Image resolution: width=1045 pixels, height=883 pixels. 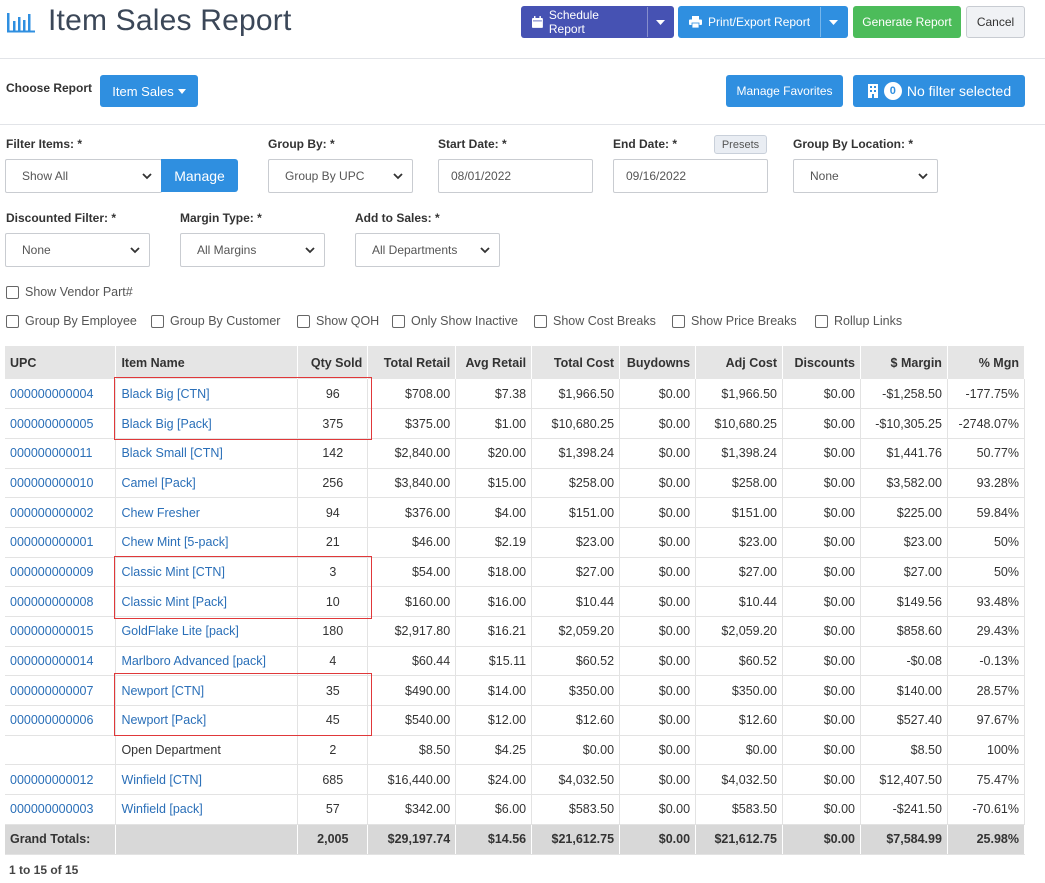 I want to click on column-header: Adj Cost, so click(x=739, y=362).